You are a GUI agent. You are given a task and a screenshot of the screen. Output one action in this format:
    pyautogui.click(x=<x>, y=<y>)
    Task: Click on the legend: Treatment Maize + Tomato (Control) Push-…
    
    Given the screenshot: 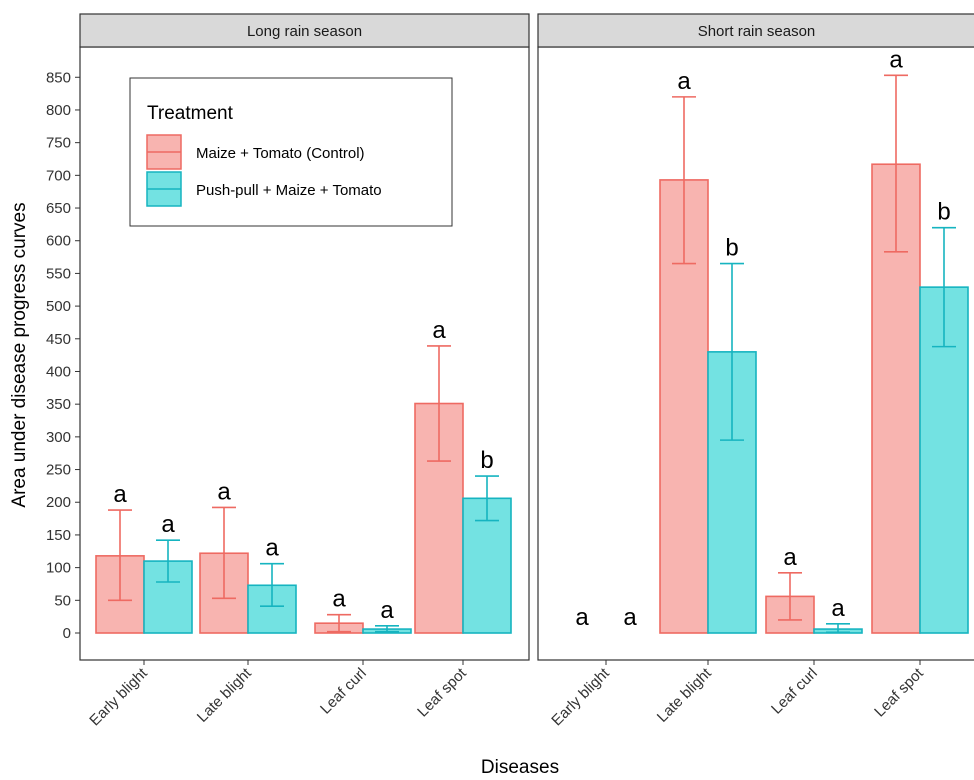 What is the action you would take?
    pyautogui.click(x=291, y=152)
    